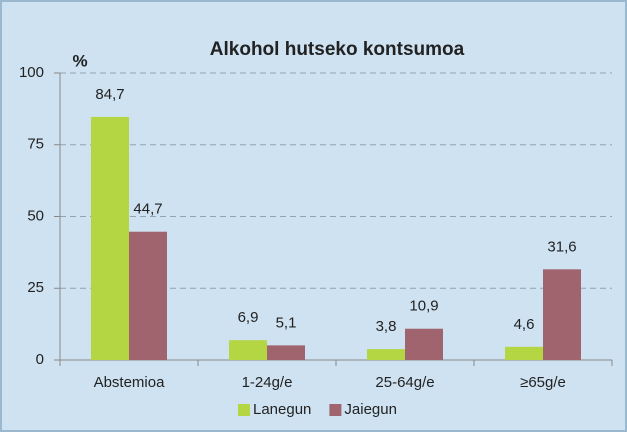 The width and height of the screenshot is (627, 432). Describe the element at coordinates (386, 326) in the screenshot. I see `value-label: 3,8` at that location.